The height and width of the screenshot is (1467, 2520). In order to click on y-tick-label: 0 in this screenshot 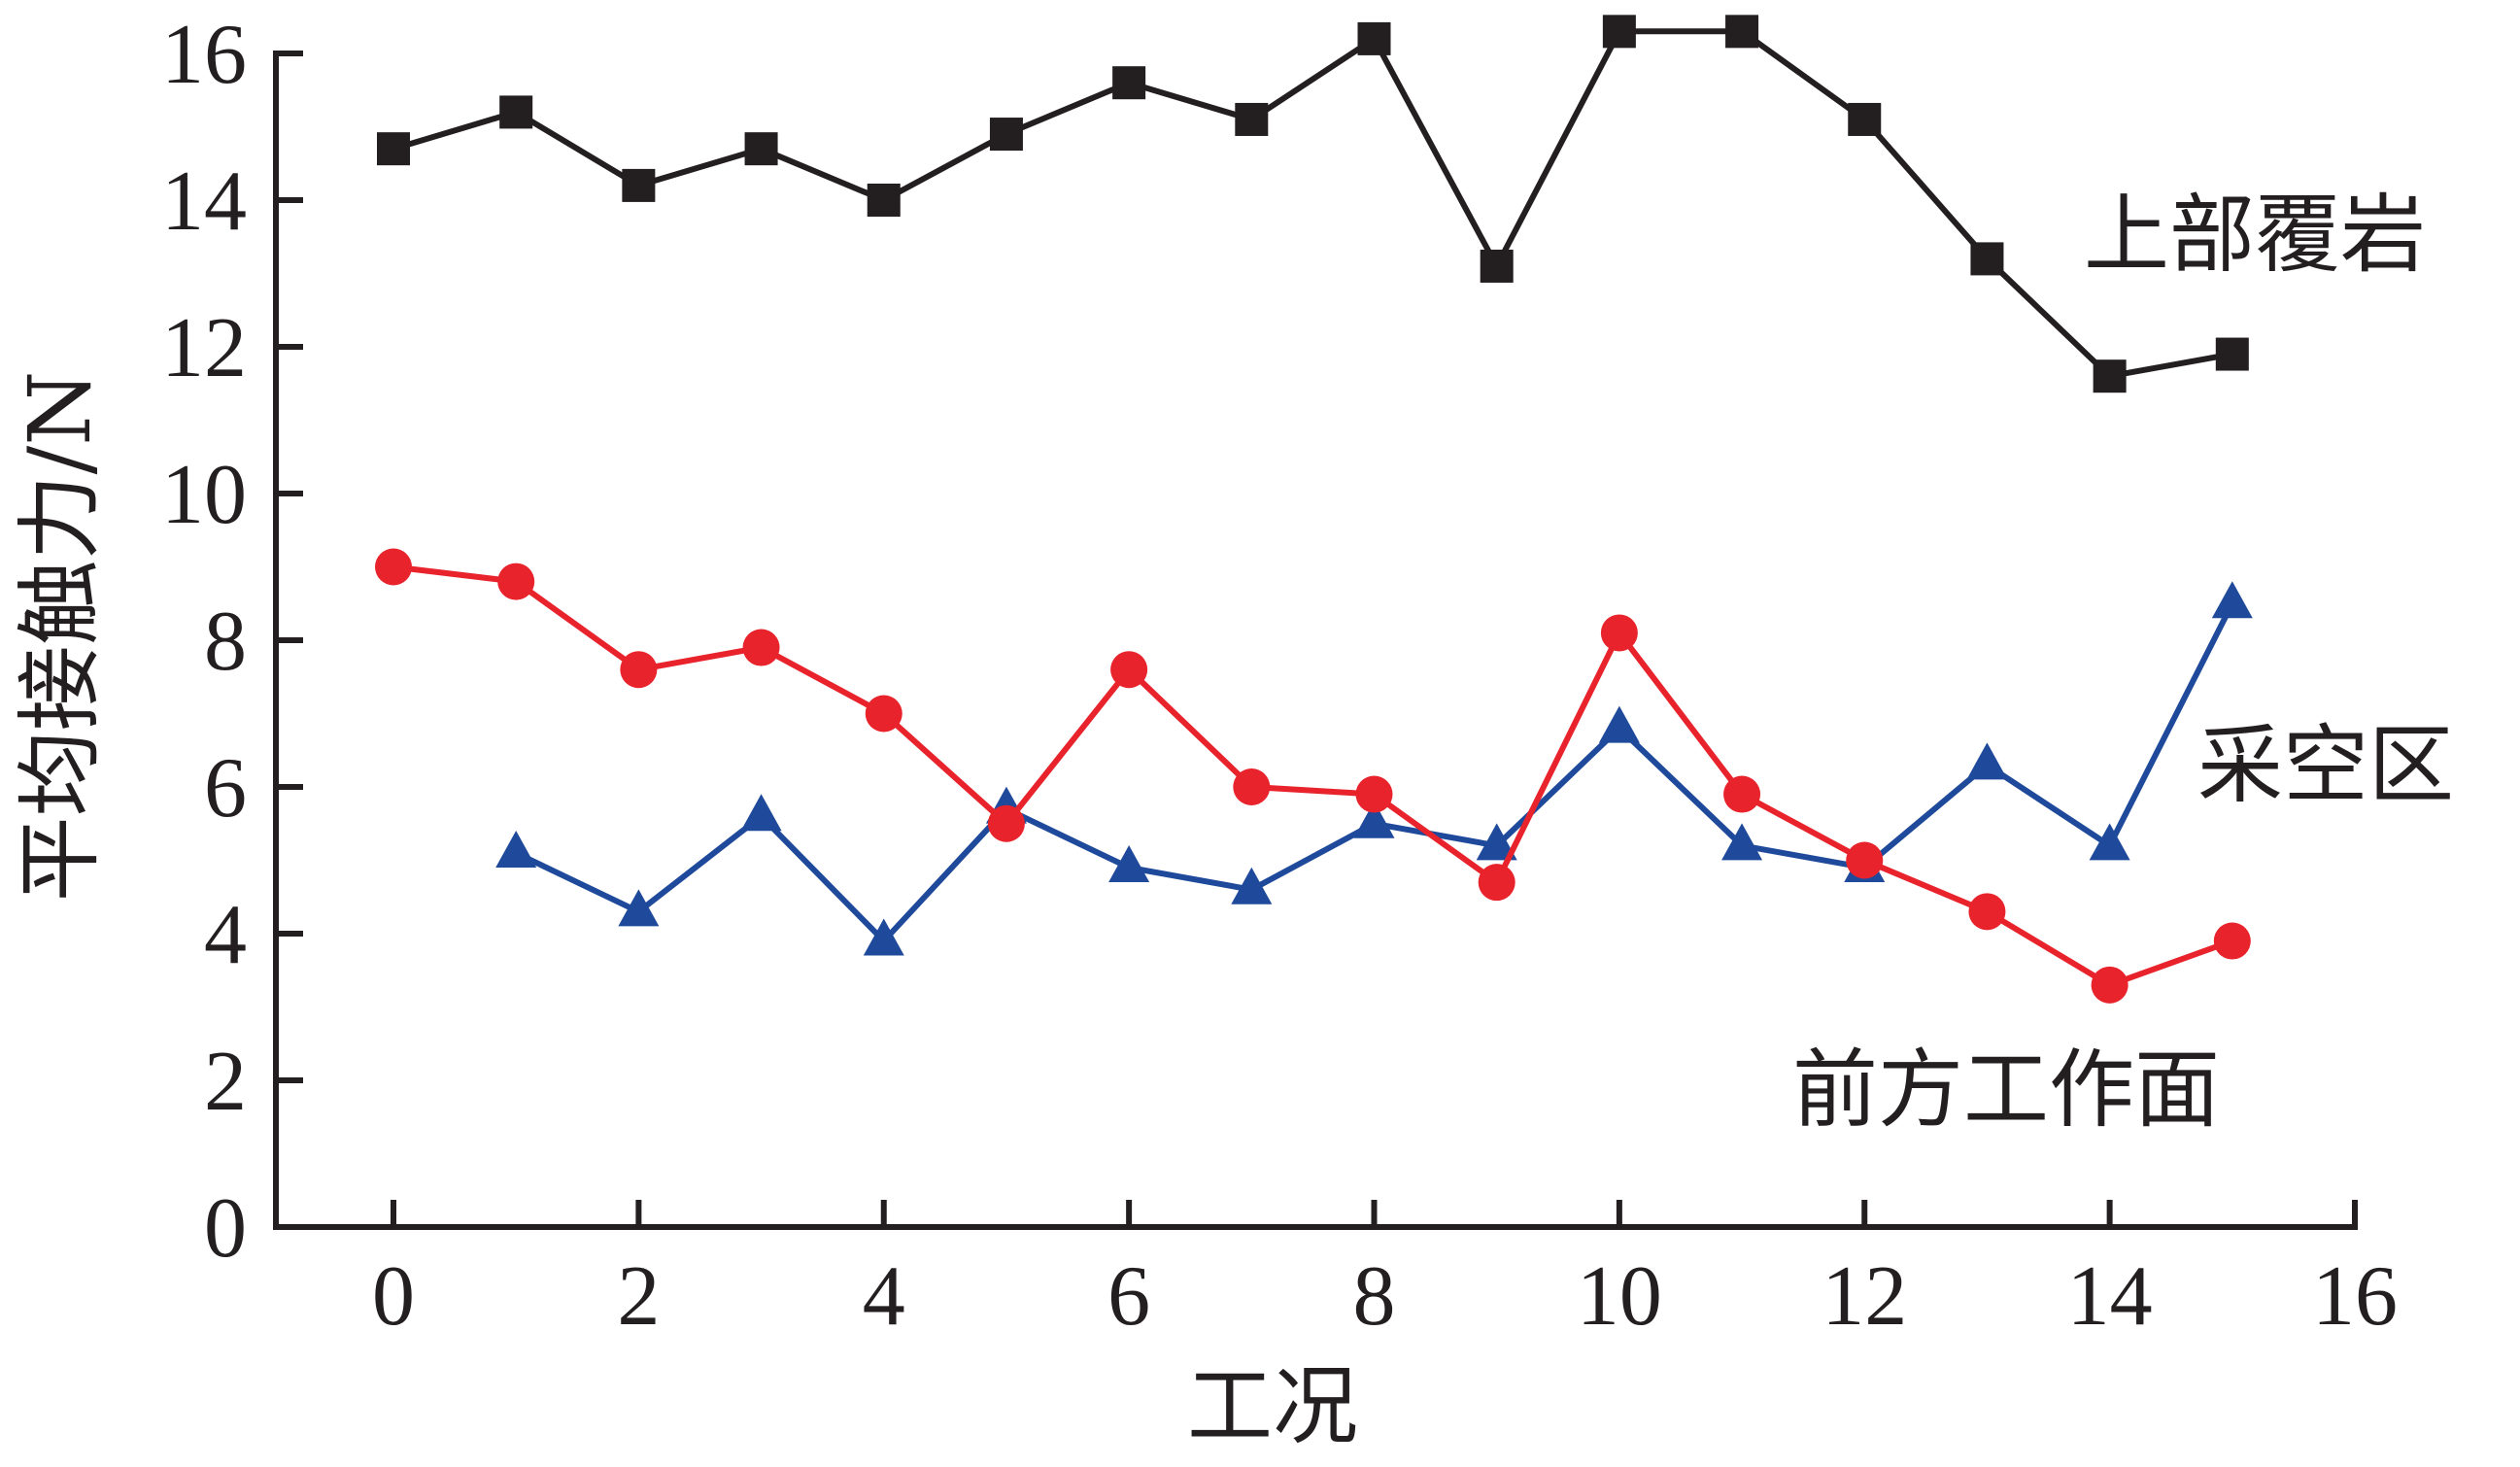, I will do `click(225, 1228)`.